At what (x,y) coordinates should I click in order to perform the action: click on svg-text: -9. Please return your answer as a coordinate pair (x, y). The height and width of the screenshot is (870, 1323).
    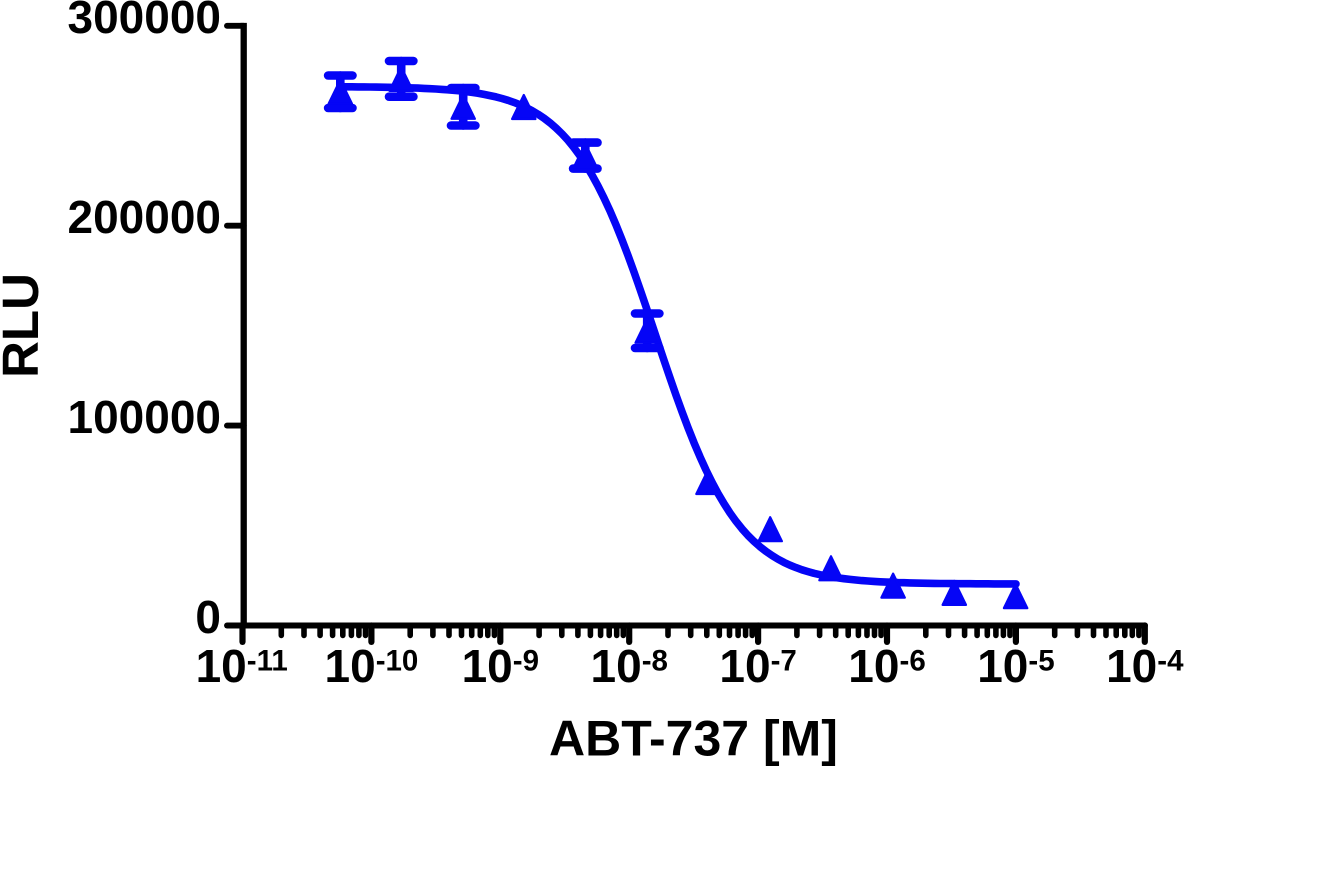
    Looking at the image, I should click on (526, 661).